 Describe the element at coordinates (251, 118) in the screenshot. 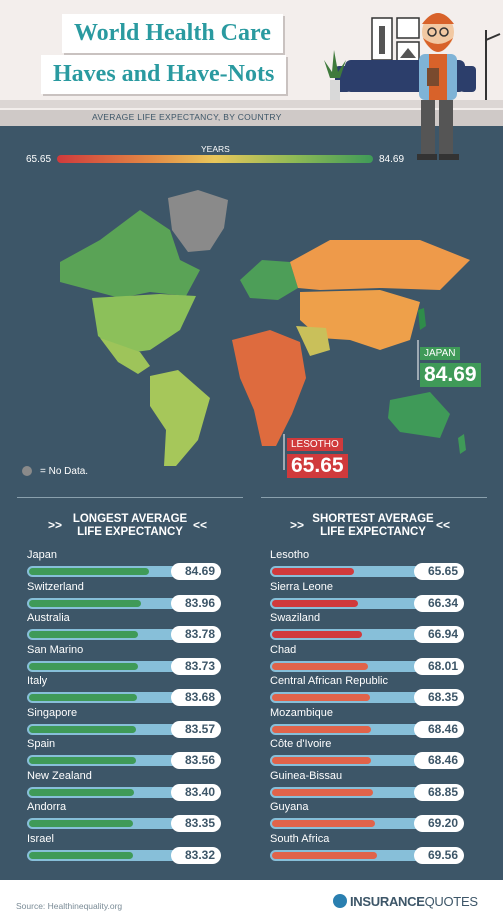

I see `subtitle-band: AVERAGE LIFE EXPECTANCY, BY COUNTRY` at that location.